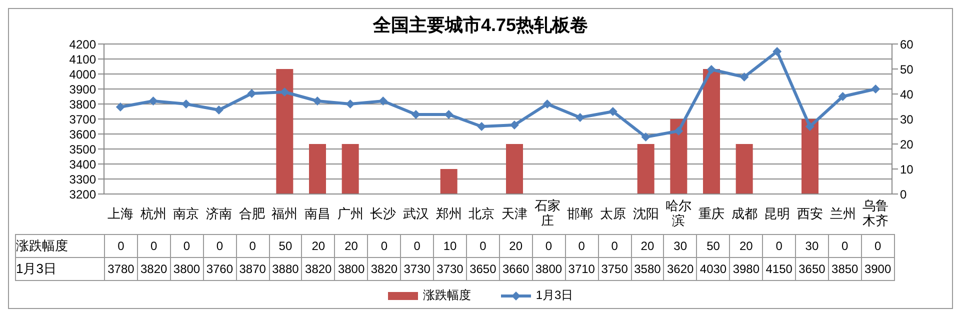 Image resolution: width=961 pixels, height=320 pixels. What do you see at coordinates (645, 213) in the screenshot?
I see `x-tick-label: 沈阳` at bounding box center [645, 213].